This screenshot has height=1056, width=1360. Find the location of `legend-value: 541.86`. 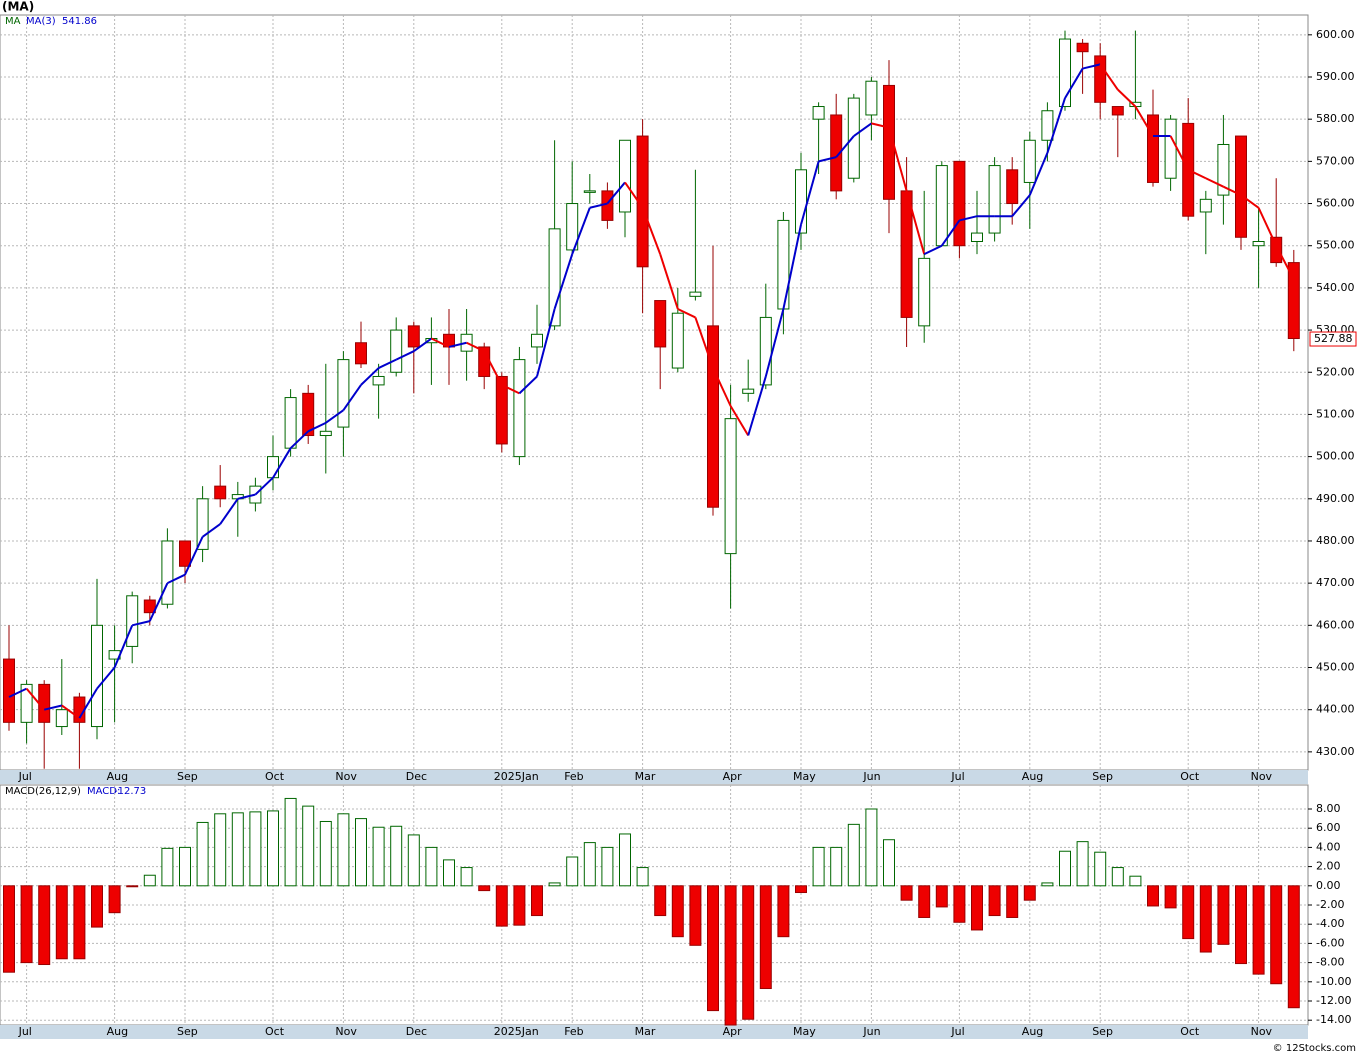

legend-value: 541.86 is located at coordinates (79, 21).